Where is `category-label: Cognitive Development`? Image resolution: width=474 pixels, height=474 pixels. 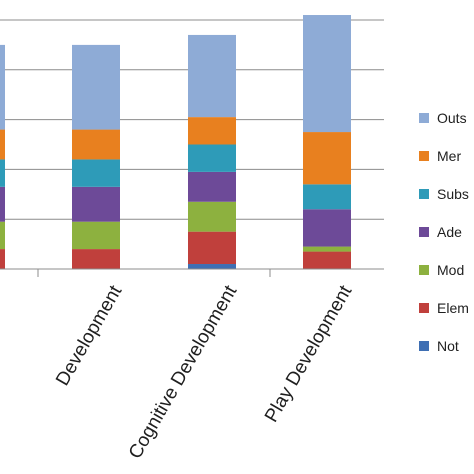 category-label: Cognitive Development is located at coordinates (183, 371).